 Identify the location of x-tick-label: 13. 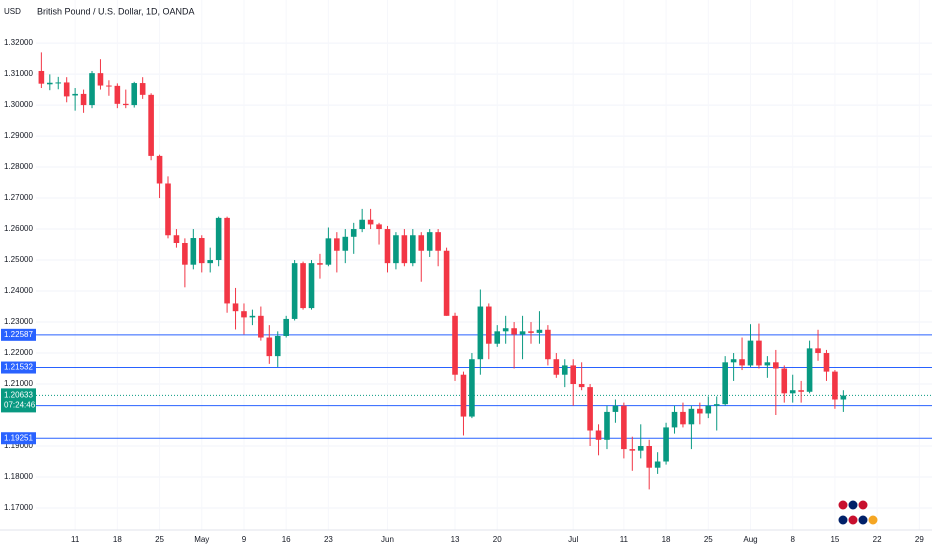
(455, 539).